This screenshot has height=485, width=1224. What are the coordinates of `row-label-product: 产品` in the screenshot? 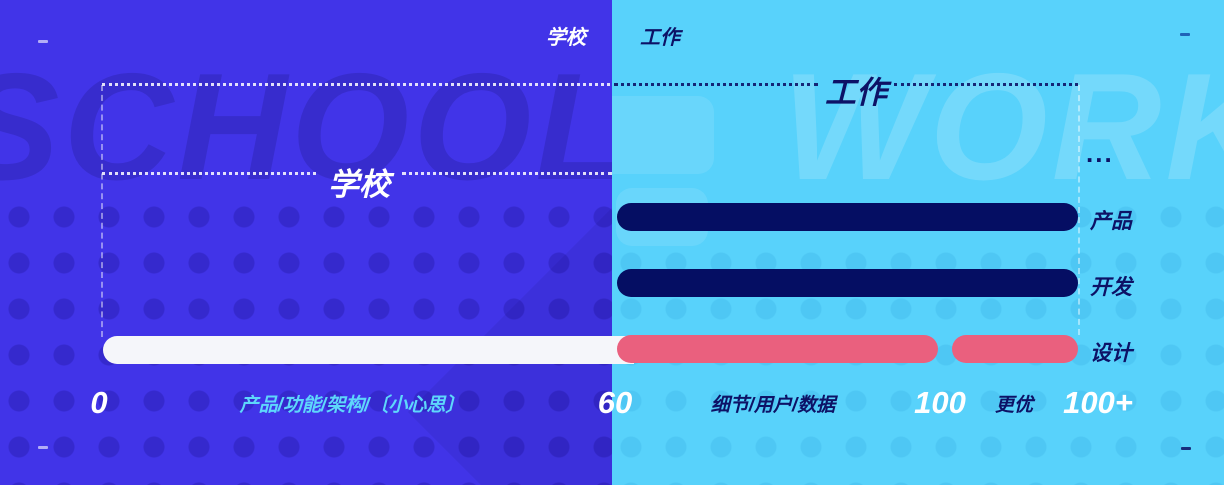 It's located at (1111, 221).